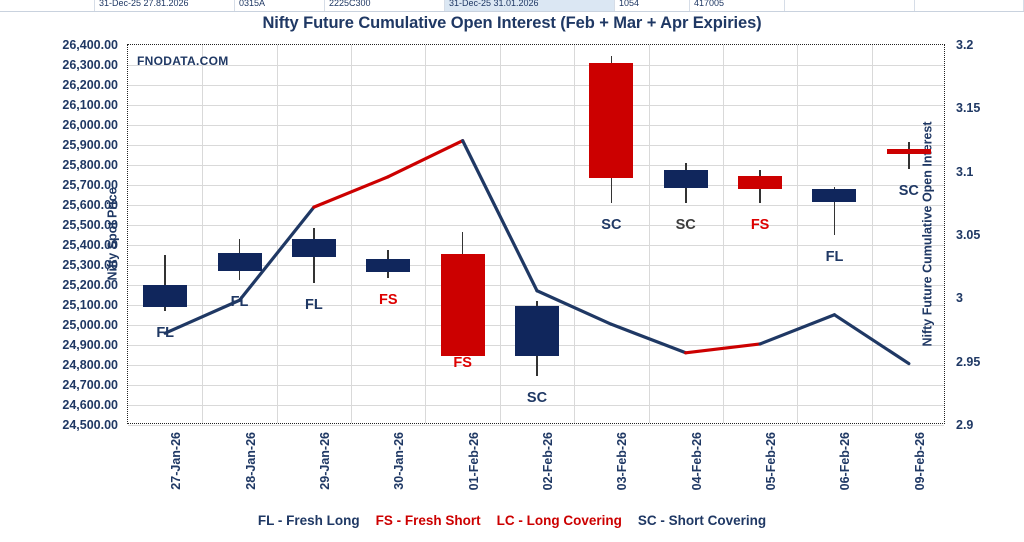 This screenshot has height=542, width=1024. I want to click on y-axis-tick-label: 25,200.00, so click(90, 285).